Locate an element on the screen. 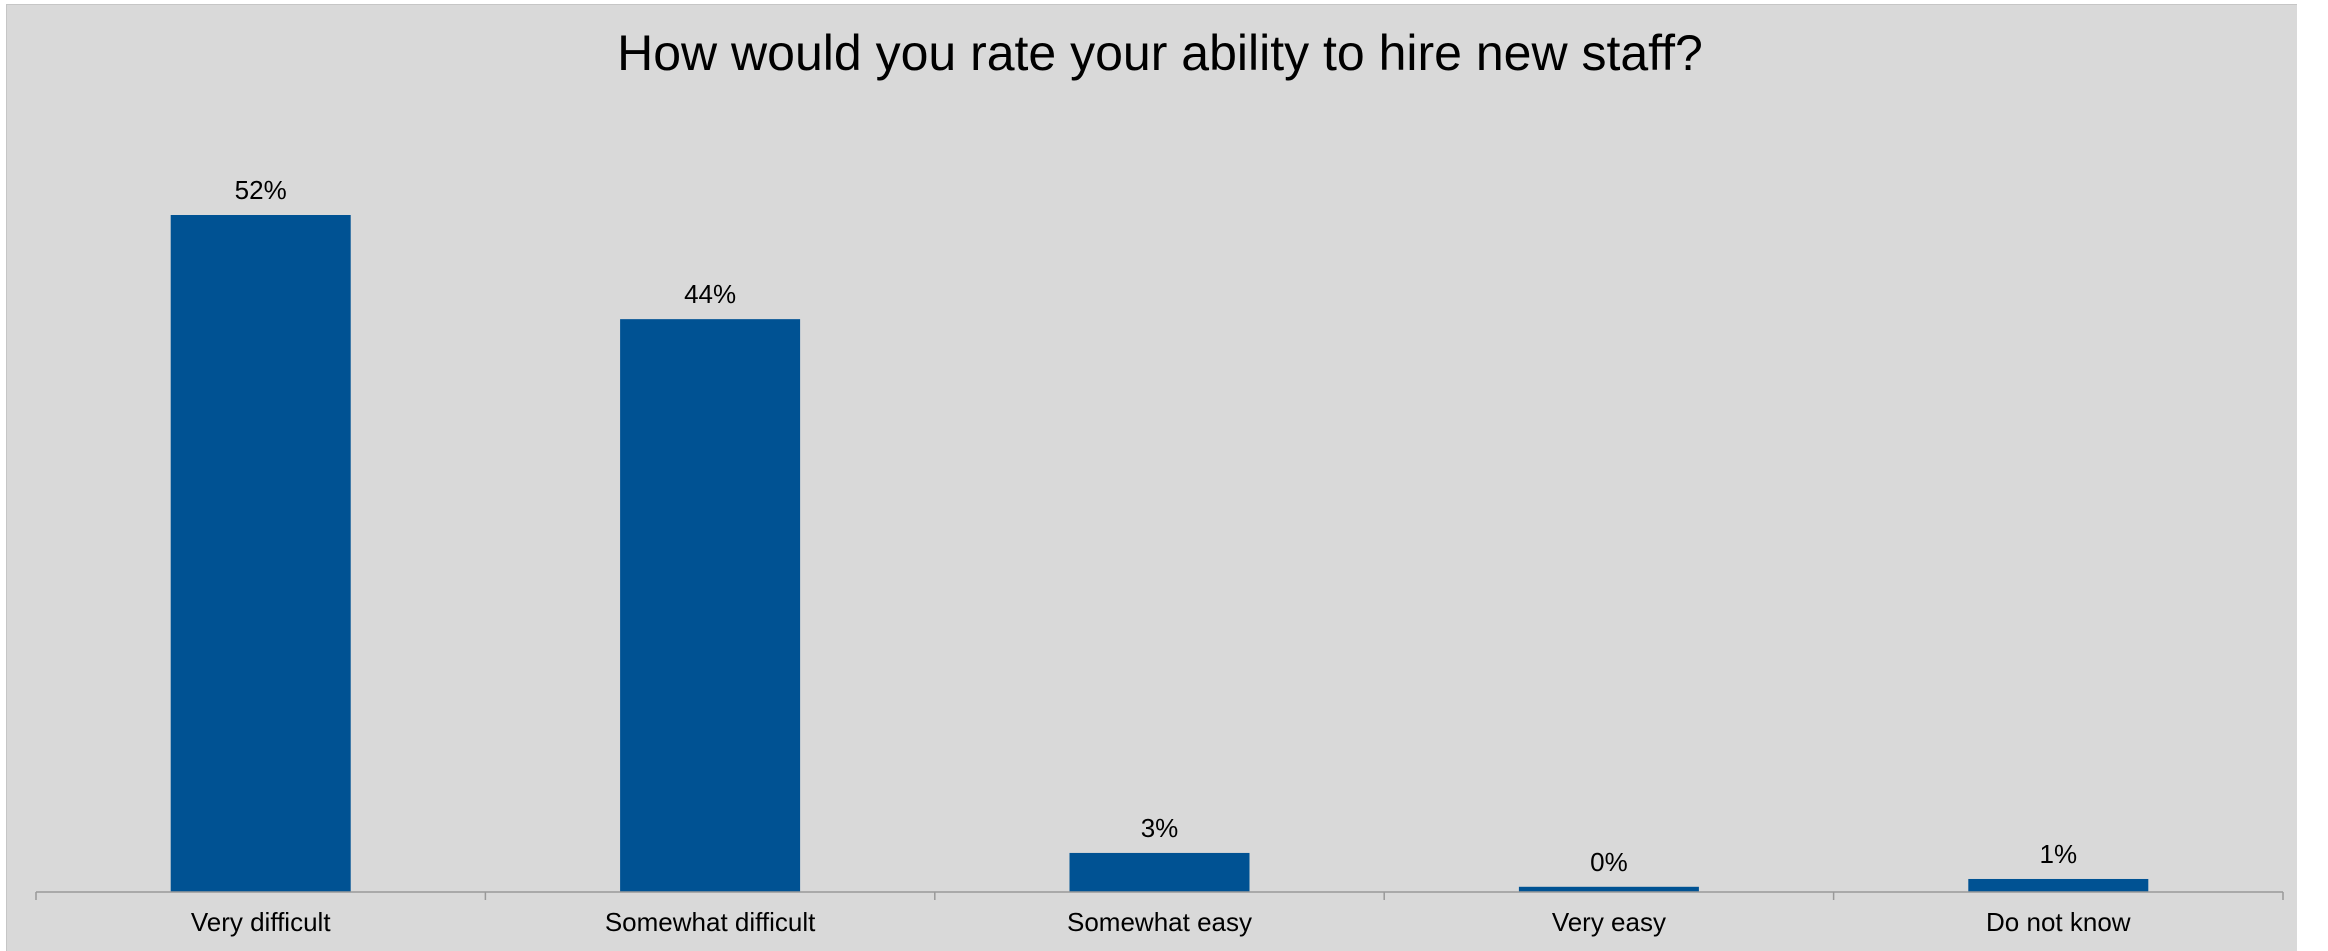  data-label: 3% is located at coordinates (1160, 828).